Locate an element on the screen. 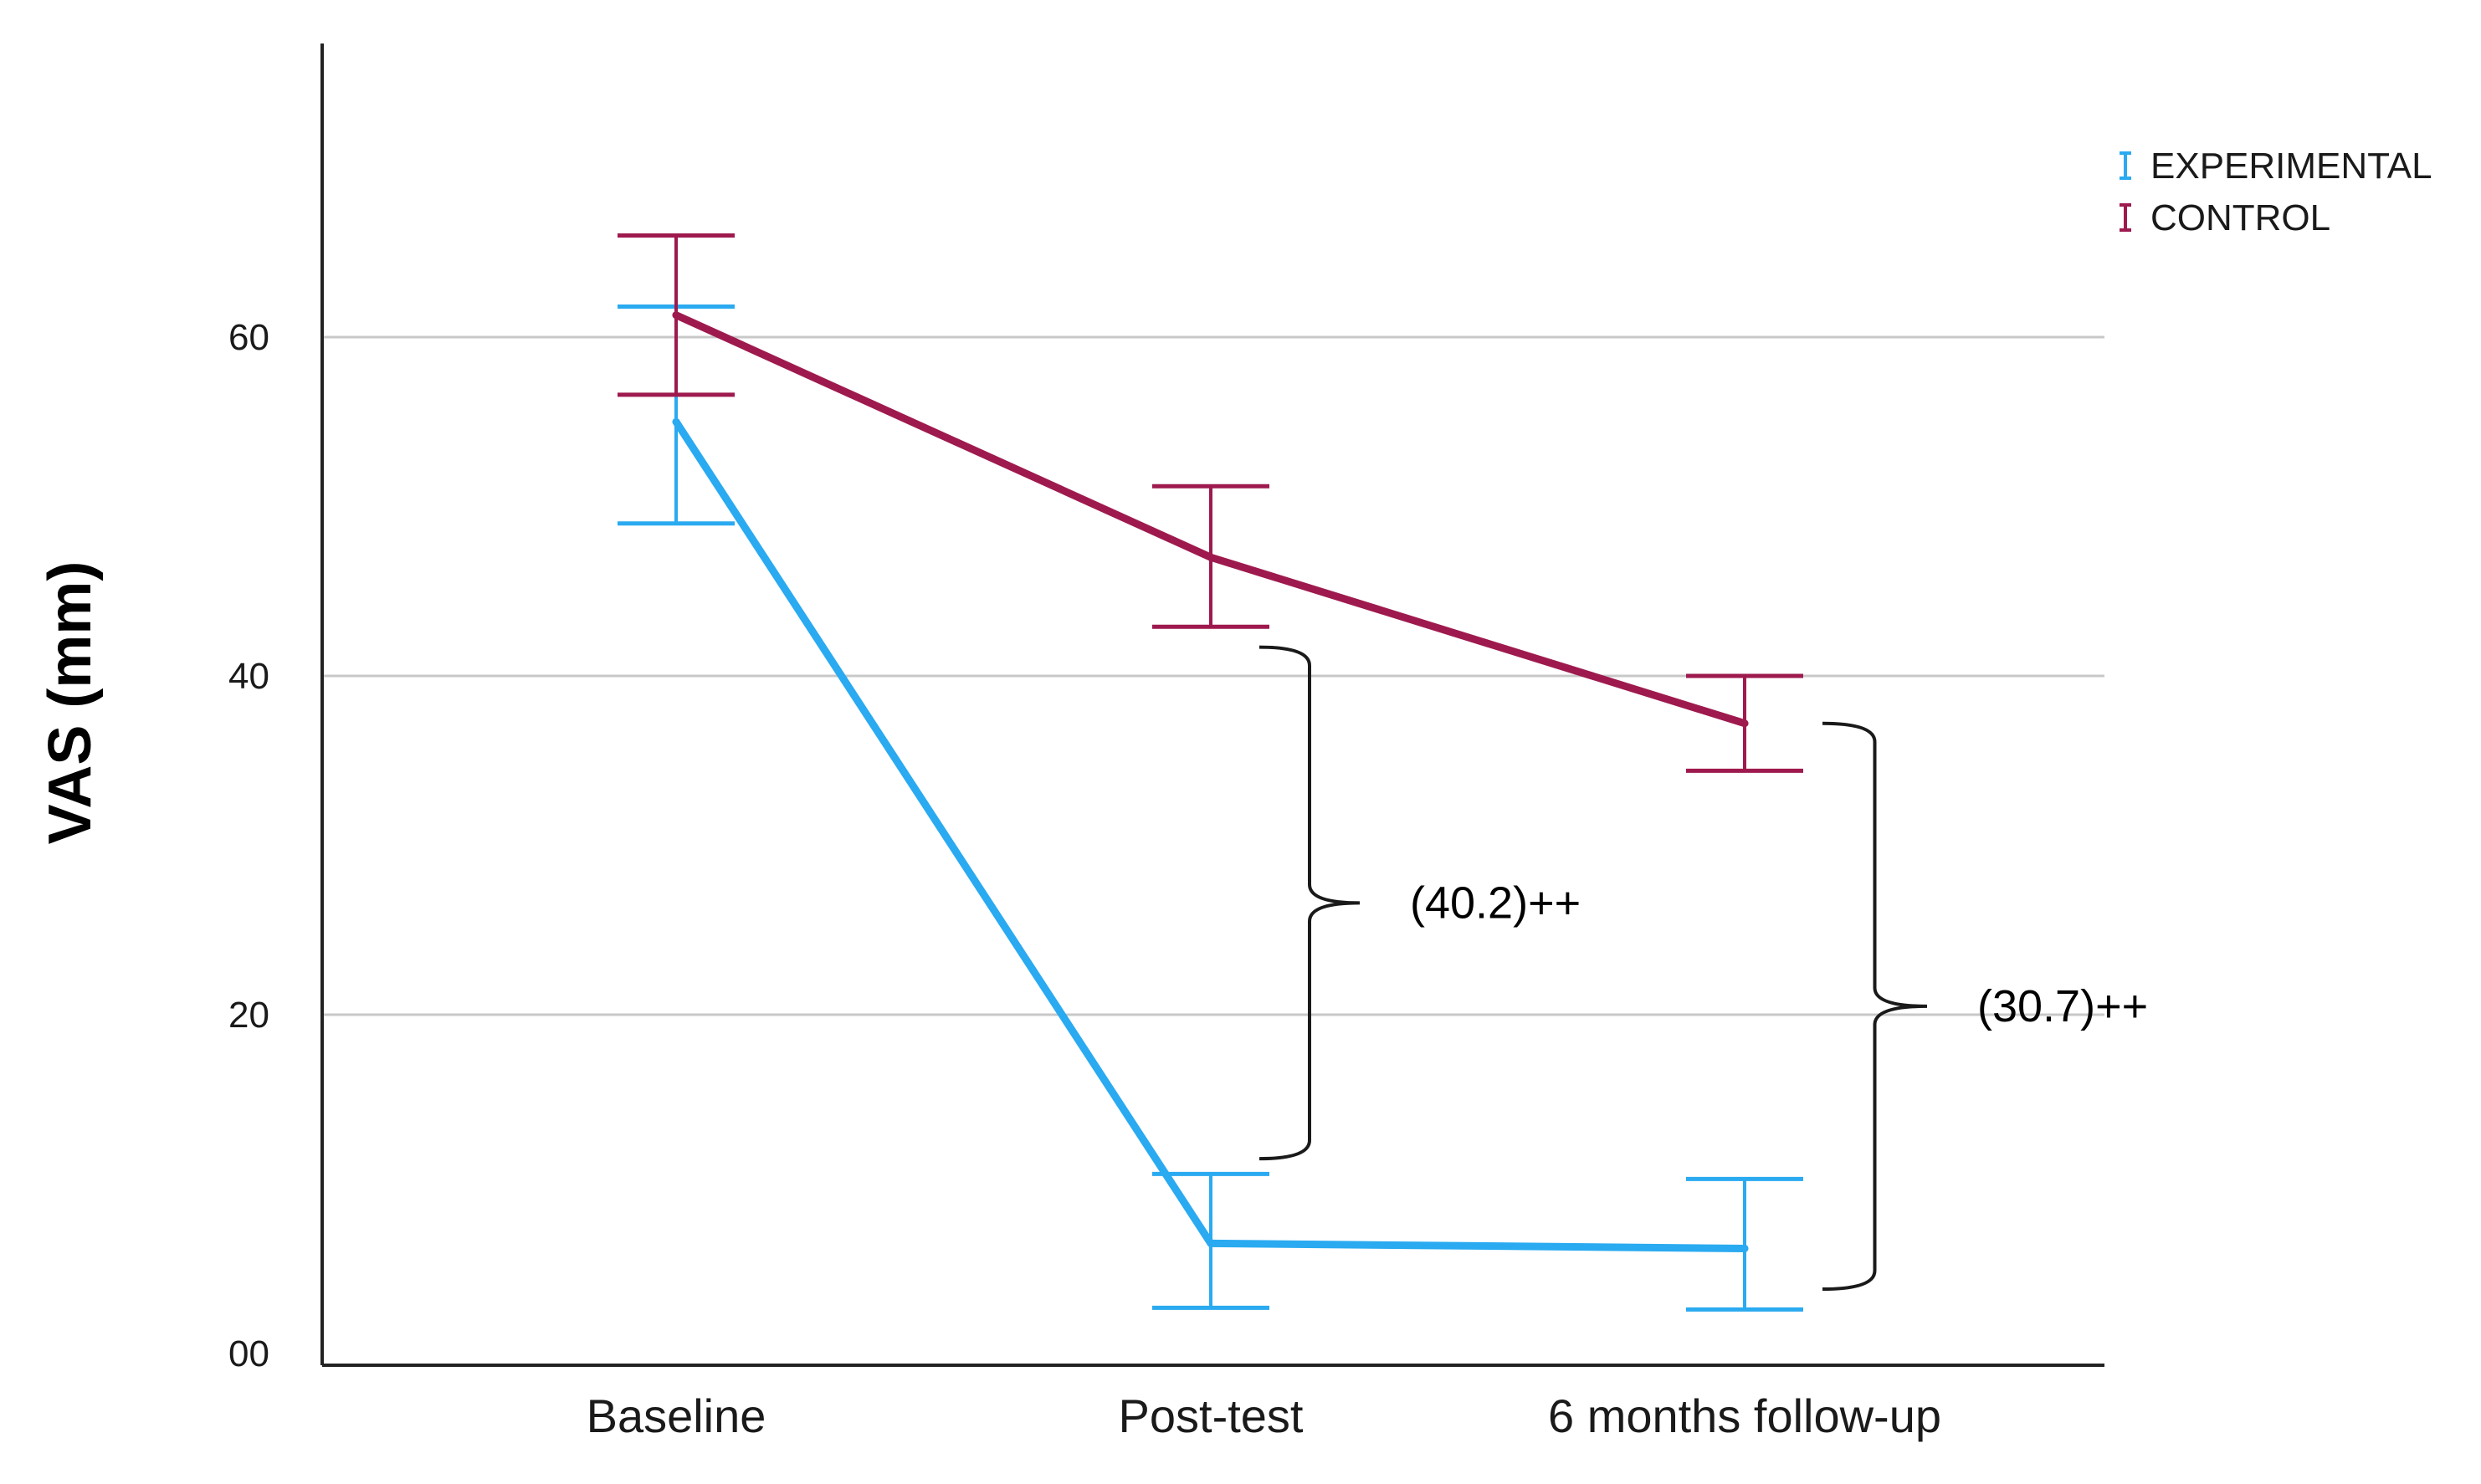 This screenshot has width=2481, height=1484. legend-label-control: CONTROL is located at coordinates (2240, 217).